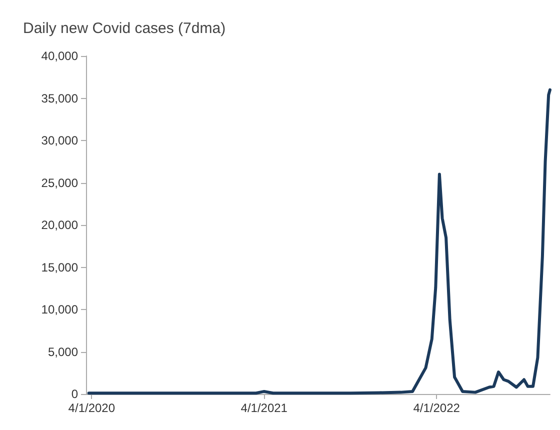 The width and height of the screenshot is (560, 430). What do you see at coordinates (124, 28) in the screenshot?
I see `chart-title: Daily new Covid cases (7dma)` at bounding box center [124, 28].